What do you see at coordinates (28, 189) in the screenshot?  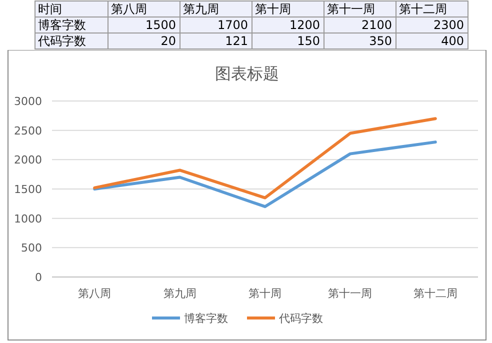 I see `y-tick-label: 1500` at bounding box center [28, 189].